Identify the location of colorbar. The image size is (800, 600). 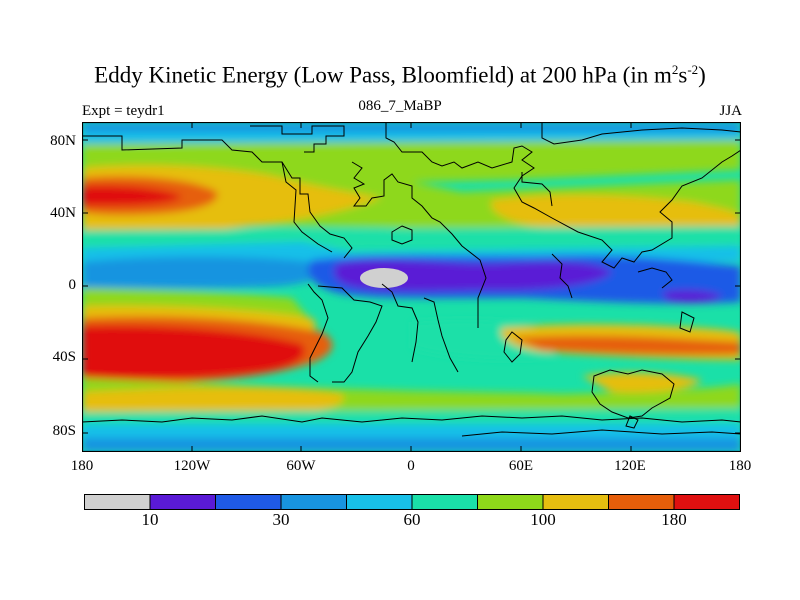
(412, 502).